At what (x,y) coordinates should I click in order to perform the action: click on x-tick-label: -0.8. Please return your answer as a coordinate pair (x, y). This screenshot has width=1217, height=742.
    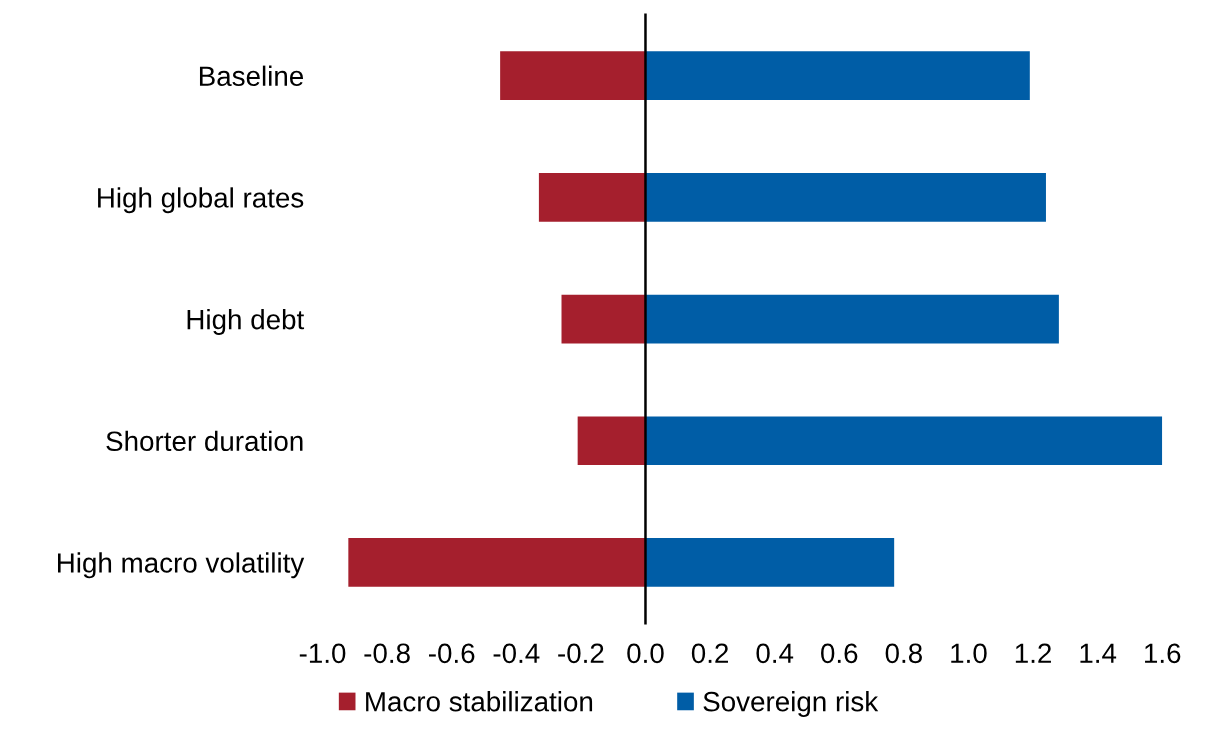
    Looking at the image, I should click on (387, 653).